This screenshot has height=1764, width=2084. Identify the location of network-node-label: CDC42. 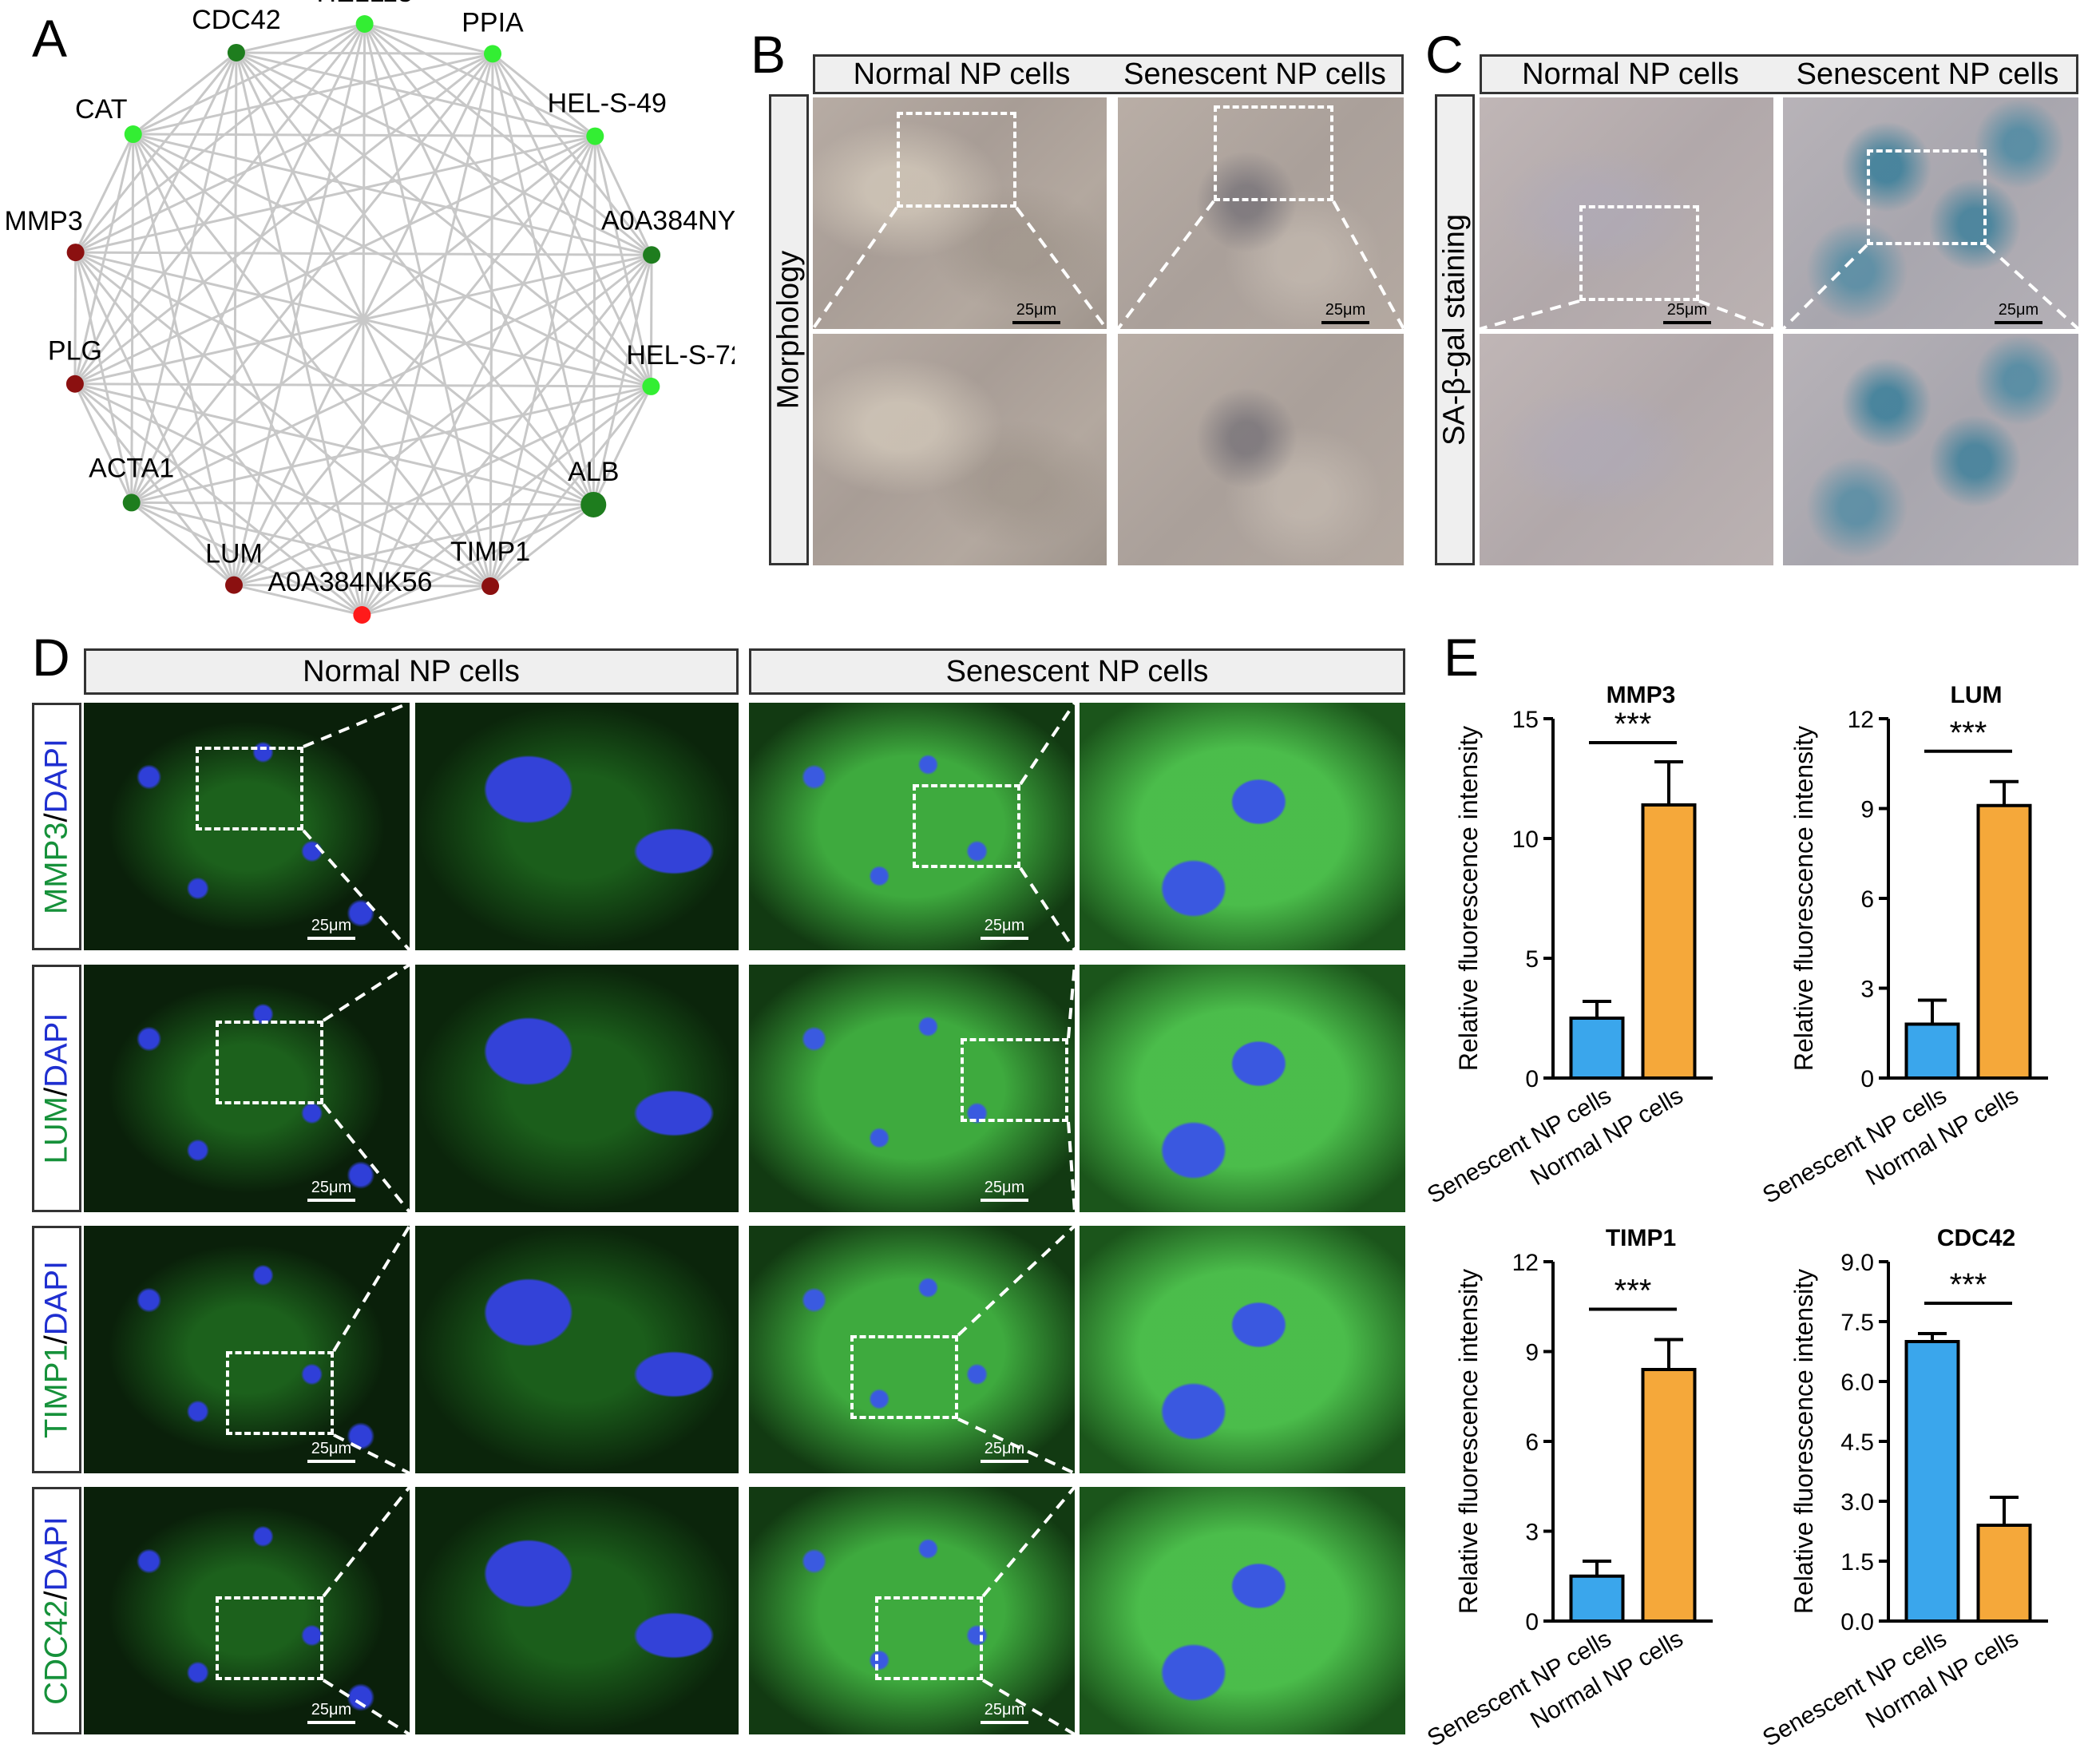
(236, 20).